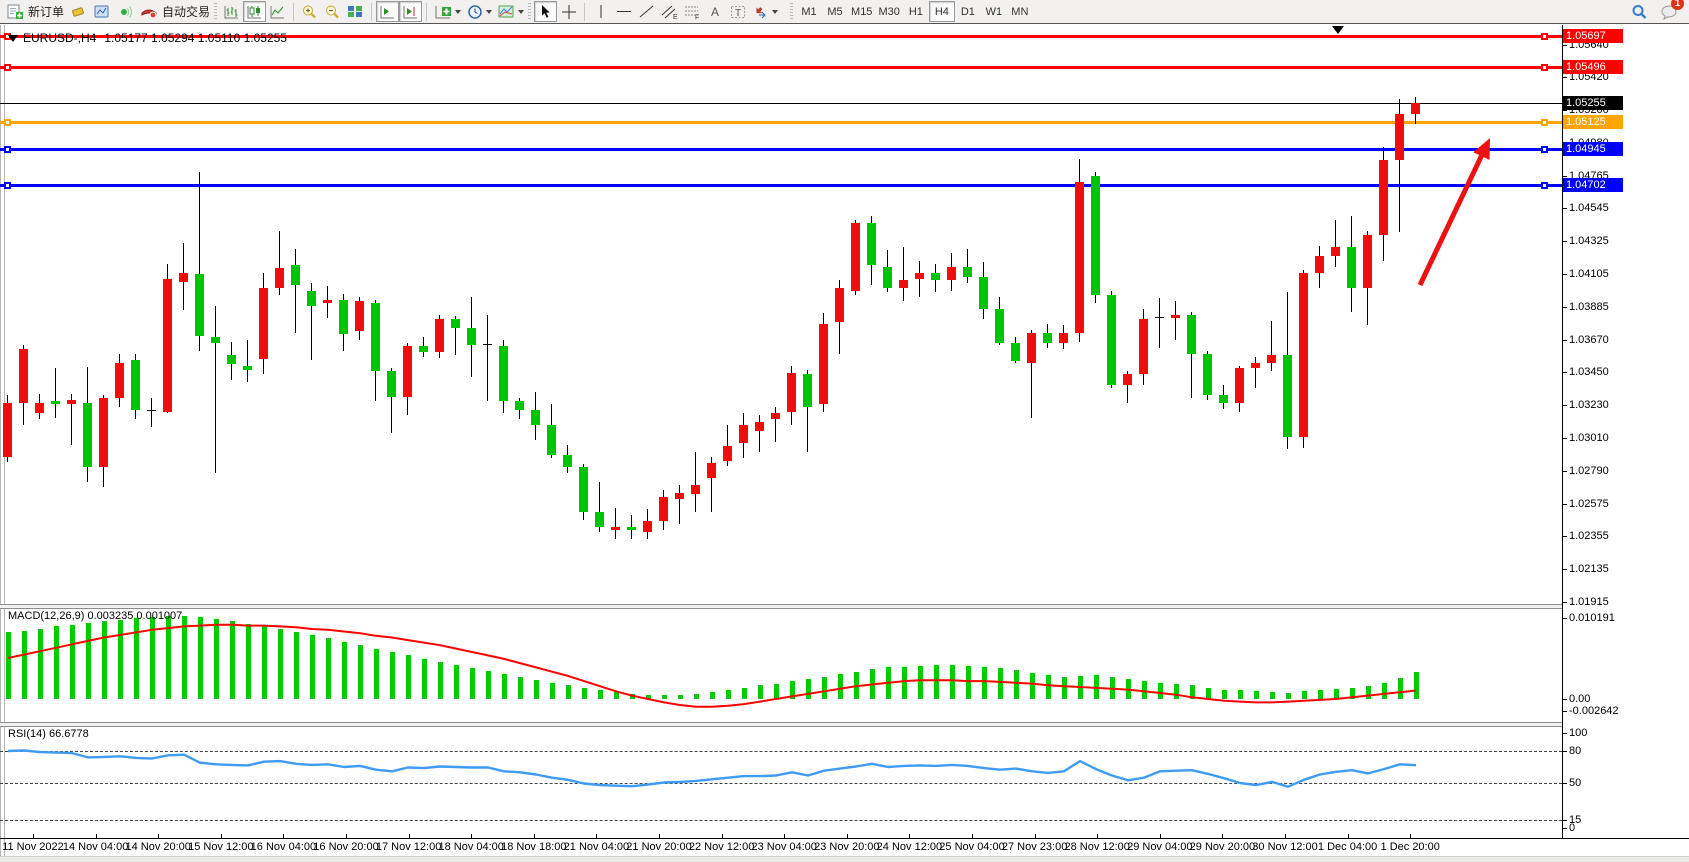 Image resolution: width=1689 pixels, height=862 pixels. What do you see at coordinates (646, 11) in the screenshot?
I see `trendline-tool` at bounding box center [646, 11].